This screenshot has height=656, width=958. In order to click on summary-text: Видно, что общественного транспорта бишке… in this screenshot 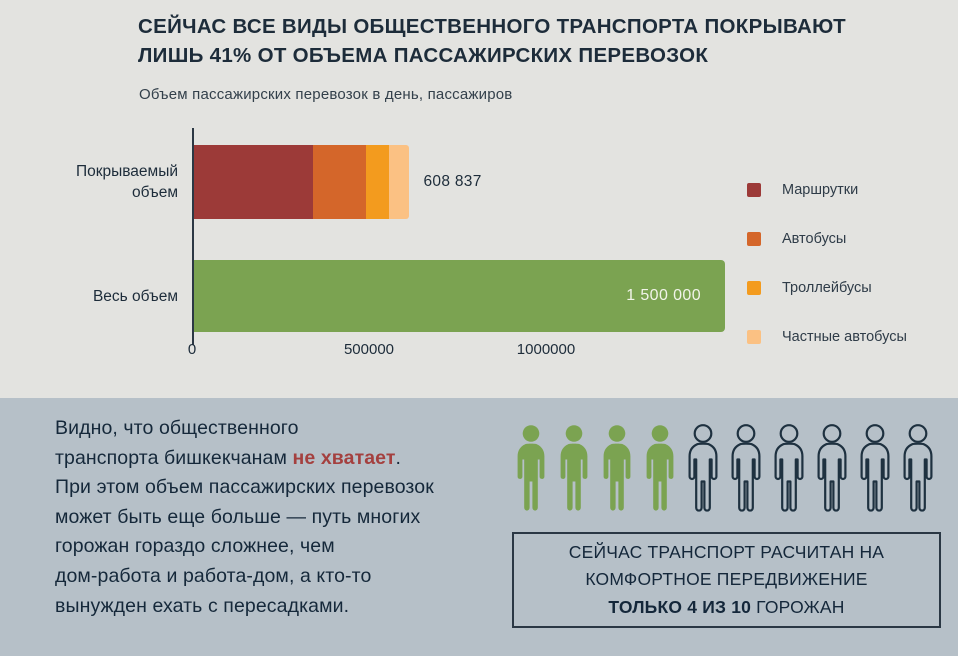, I will do `click(244, 517)`.